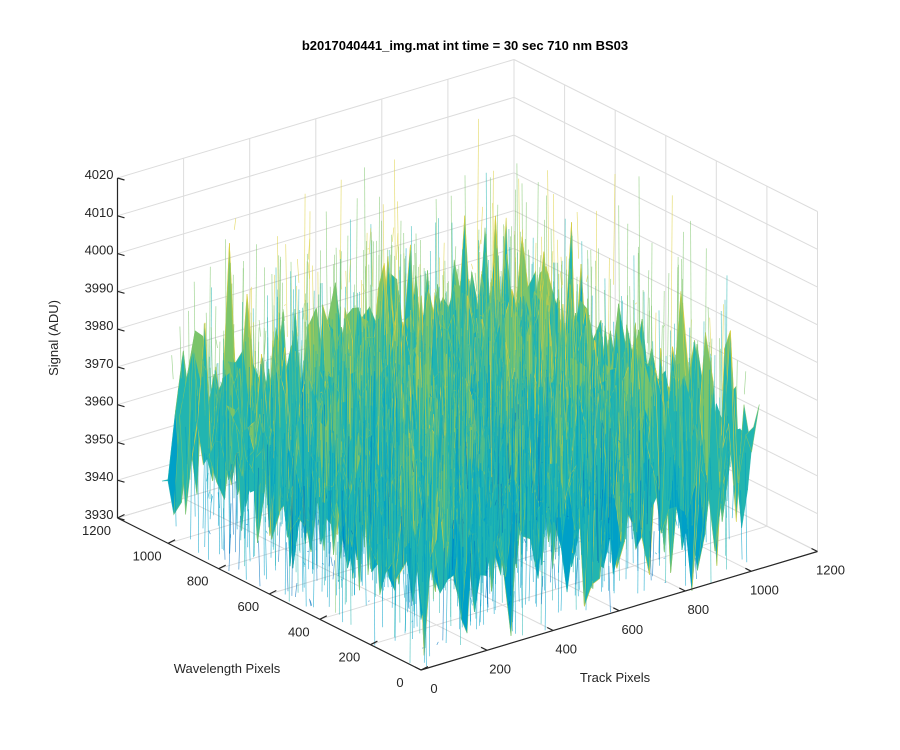 The width and height of the screenshot is (900, 750). What do you see at coordinates (814, 550) in the screenshot?
I see `x-tick` at bounding box center [814, 550].